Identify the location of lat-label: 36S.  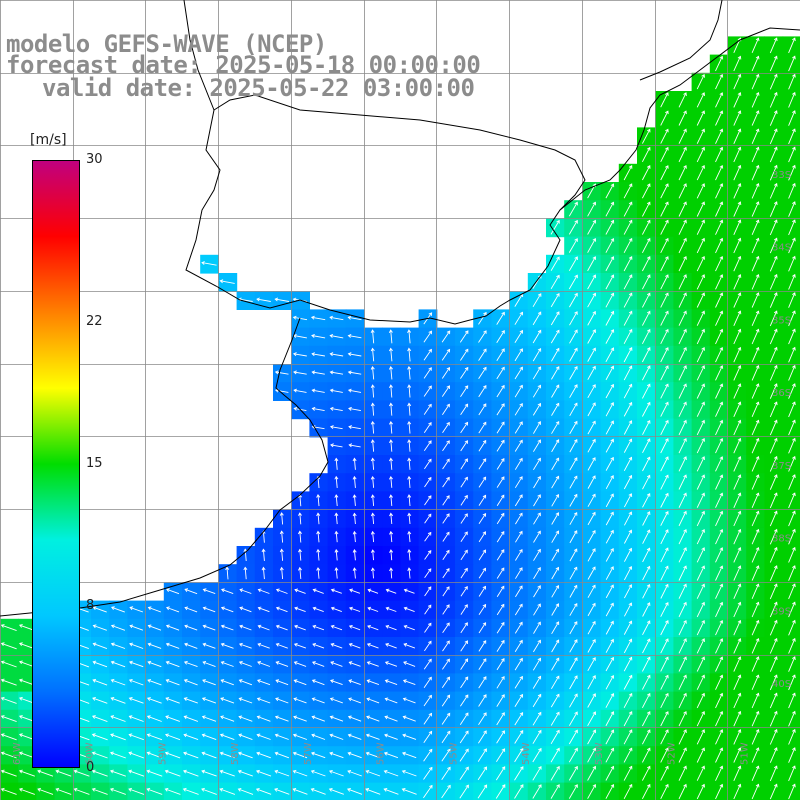
(781, 393).